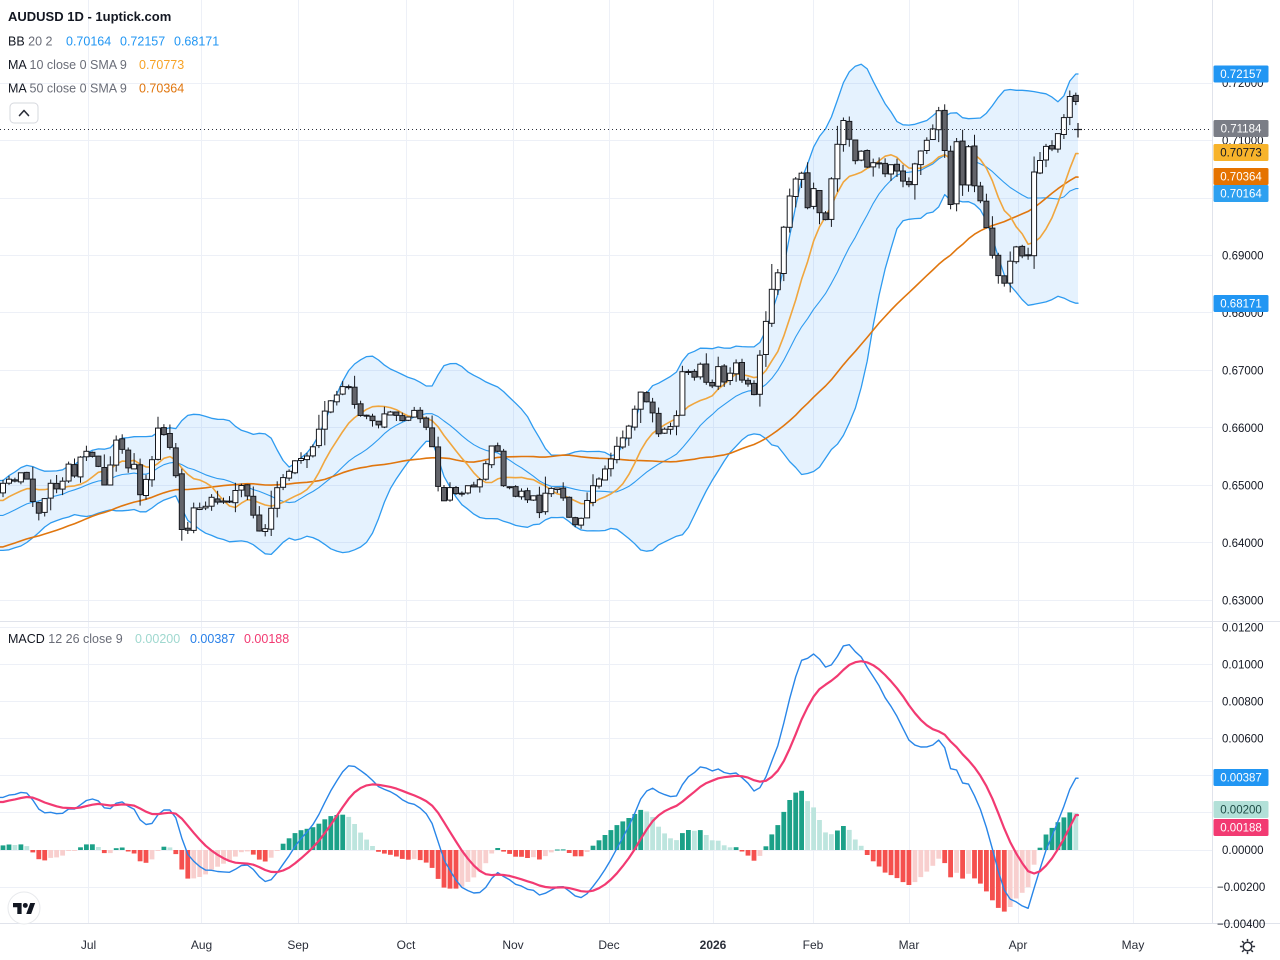 Image resolution: width=1280 pixels, height=960 pixels. What do you see at coordinates (1241, 779) in the screenshot?
I see `svg-text: 0.00387` at bounding box center [1241, 779].